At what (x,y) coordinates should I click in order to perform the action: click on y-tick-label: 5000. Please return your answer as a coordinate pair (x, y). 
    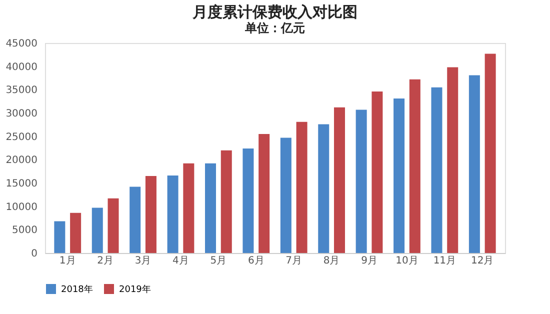
    Looking at the image, I should click on (25, 230).